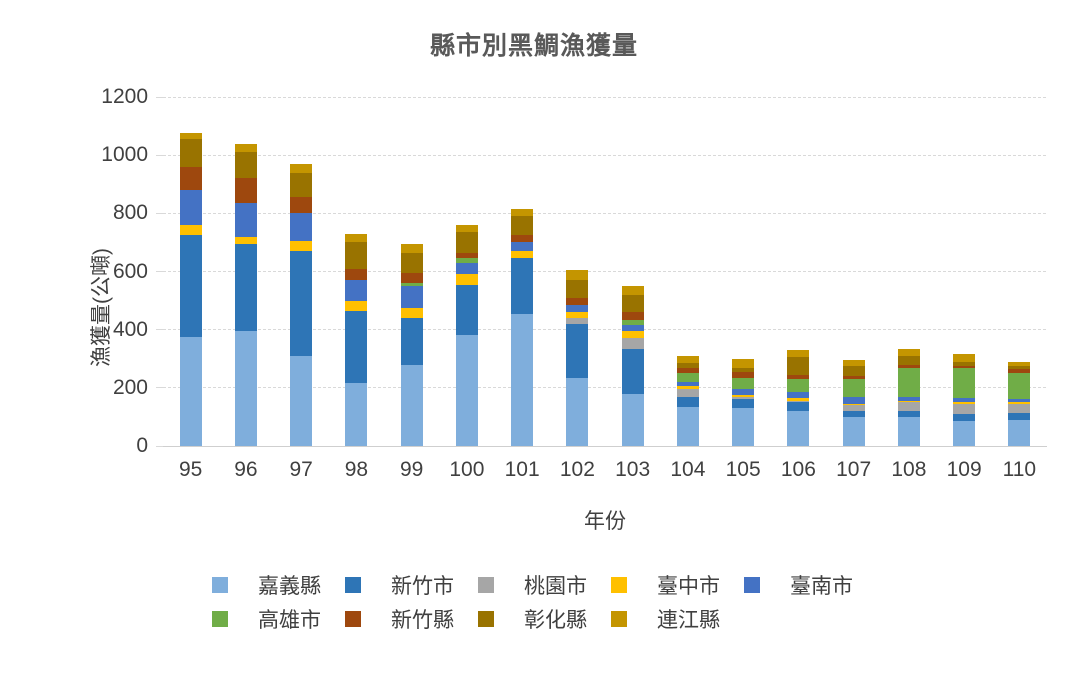 The height and width of the screenshot is (674, 1068). I want to click on legend-item: 桃園市, so click(544, 585).